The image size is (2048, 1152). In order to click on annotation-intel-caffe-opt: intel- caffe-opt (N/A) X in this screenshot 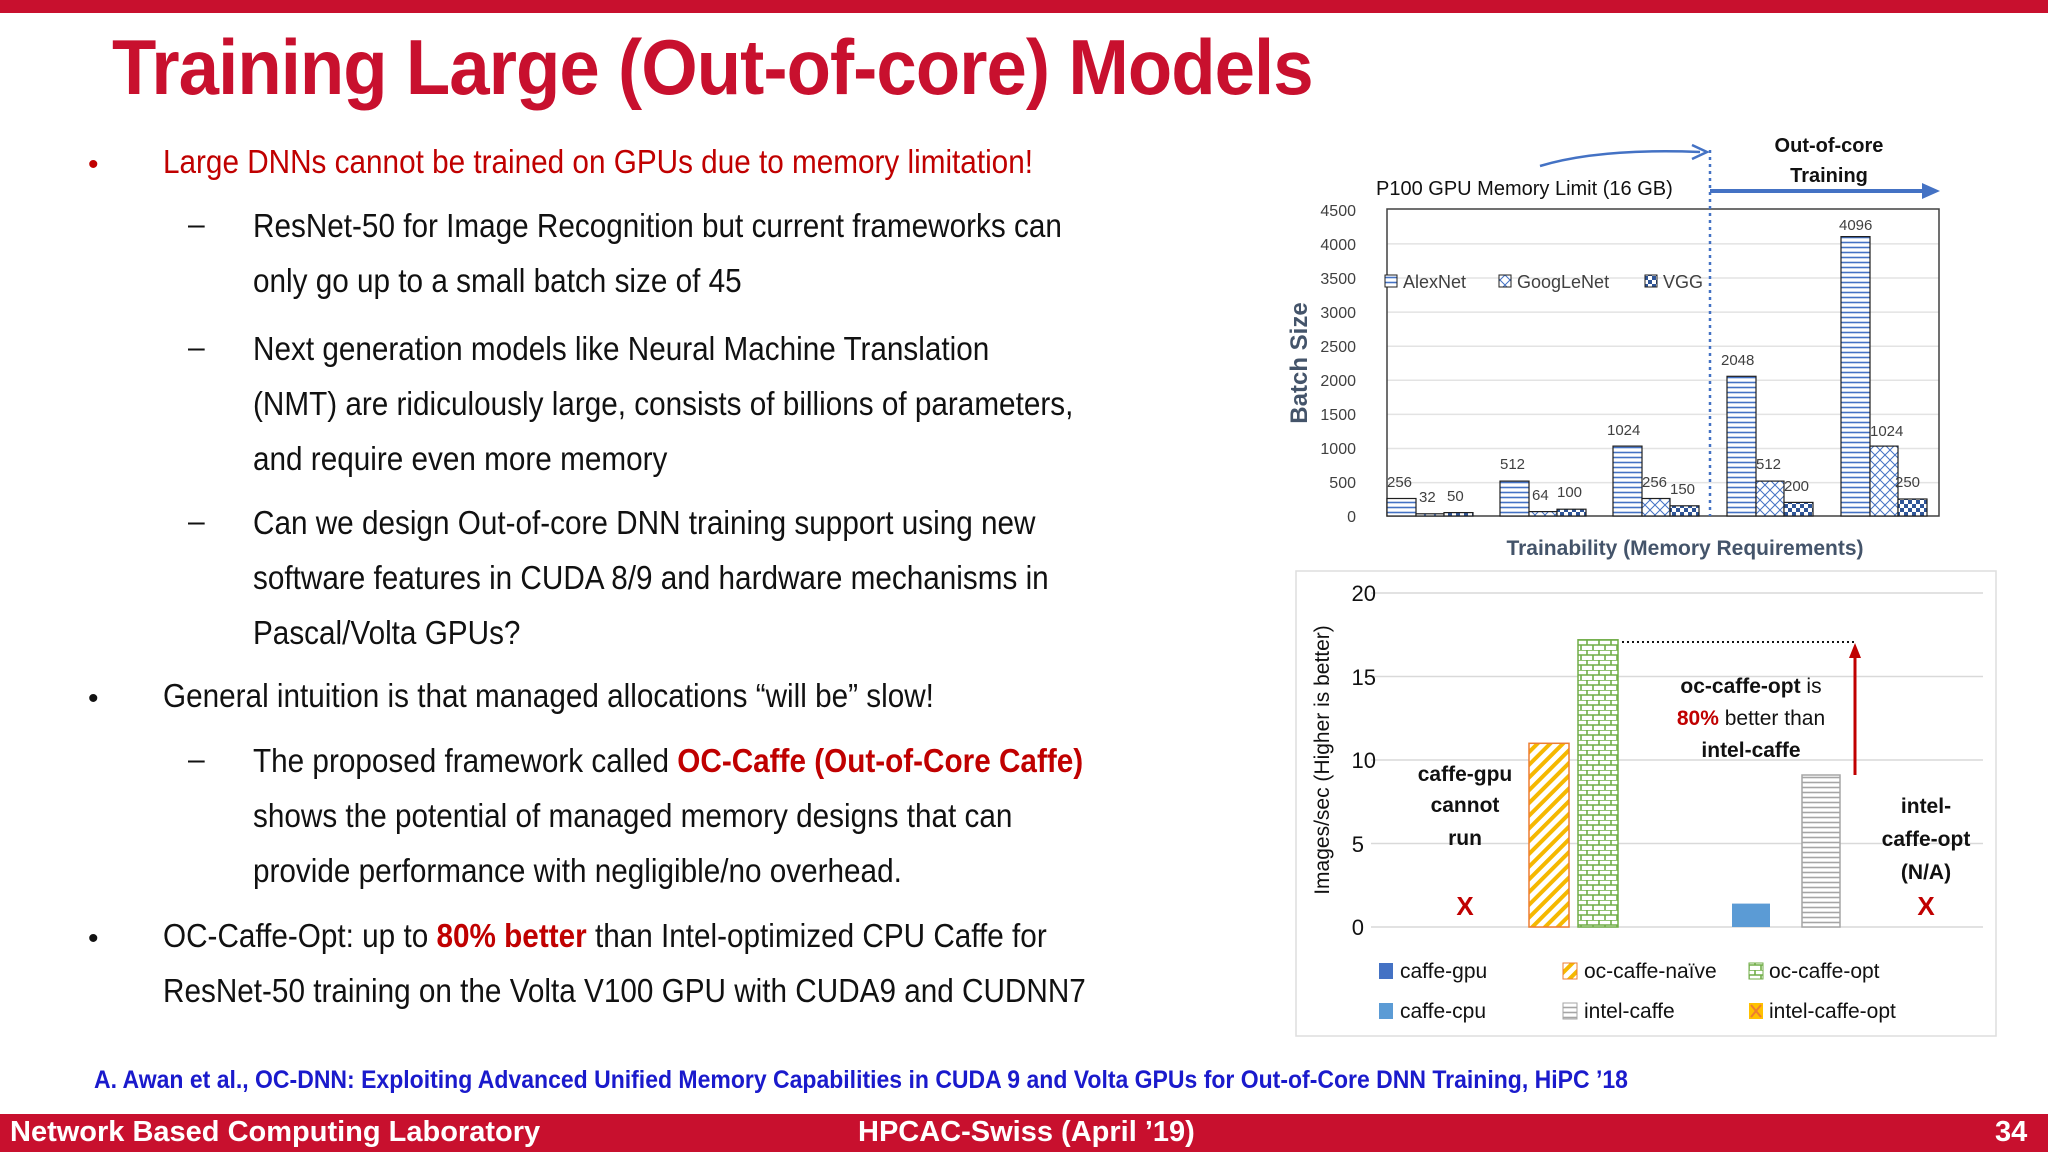, I will do `click(1926, 858)`.